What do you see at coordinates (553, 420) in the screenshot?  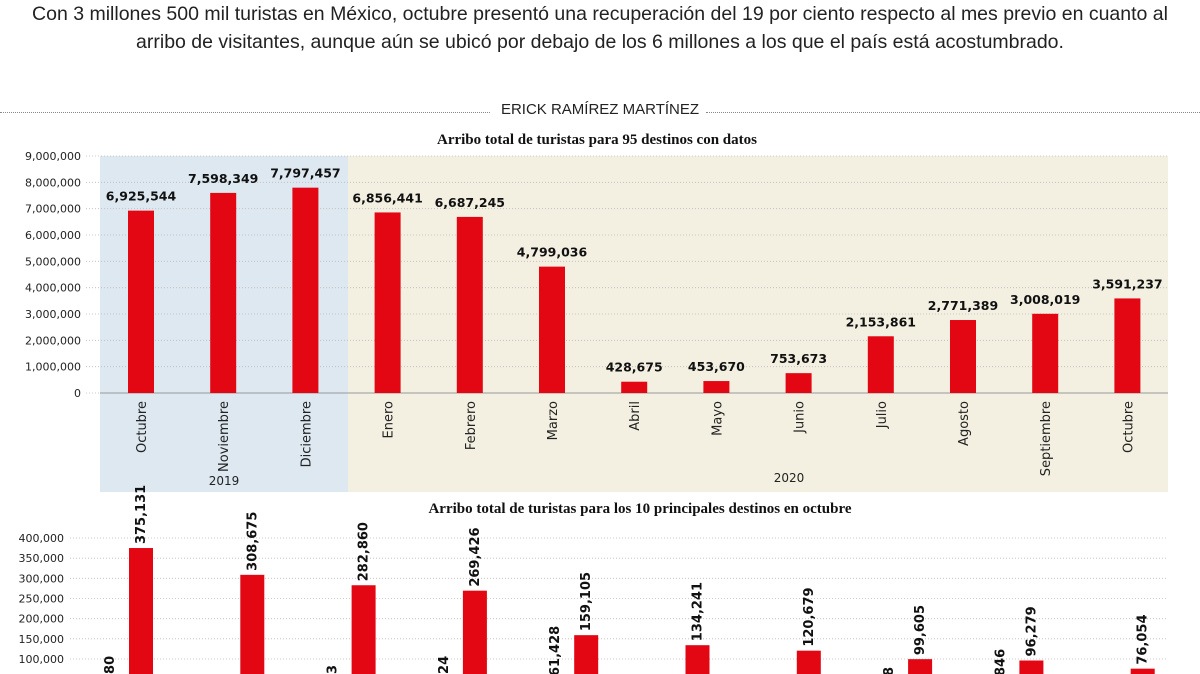 I see `x-tick-label: Marzo` at bounding box center [553, 420].